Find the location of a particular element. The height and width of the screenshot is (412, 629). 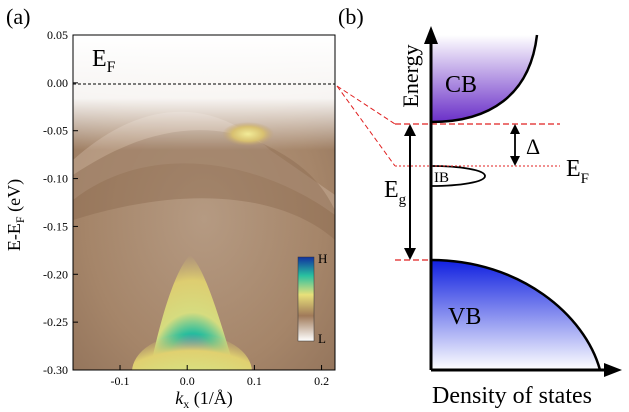

vb-label: VB is located at coordinates (464, 317).